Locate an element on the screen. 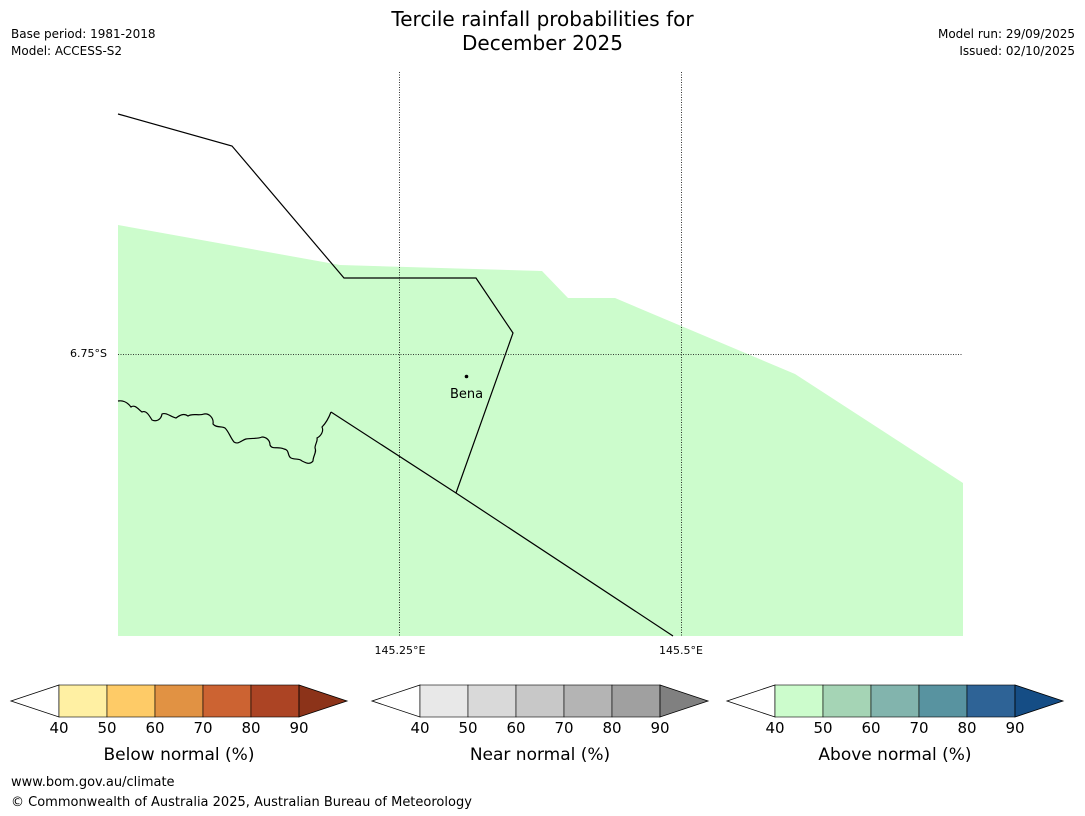 This screenshot has height=816, width=1085. colorbar-near-tick: 60 is located at coordinates (516, 728).